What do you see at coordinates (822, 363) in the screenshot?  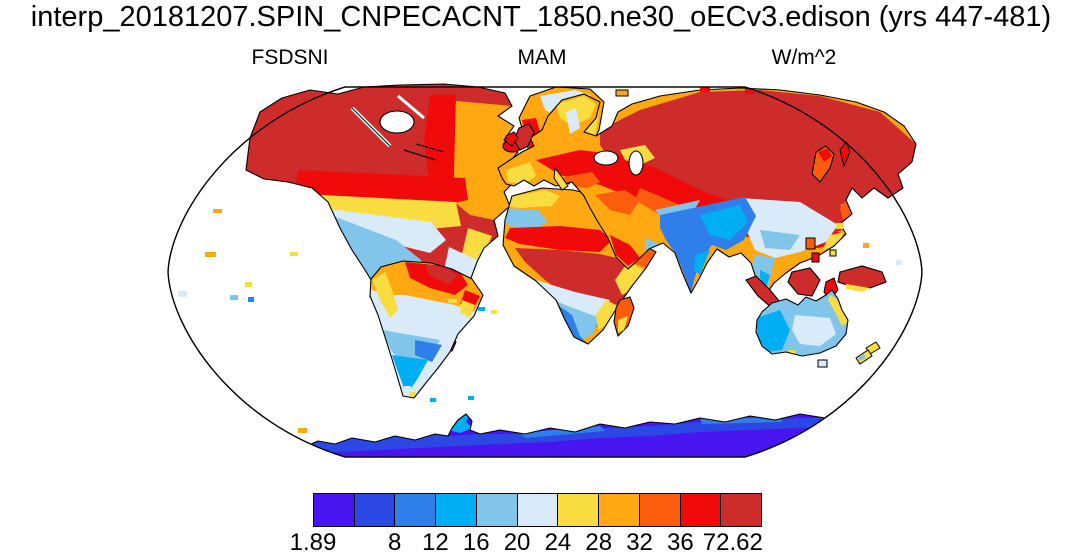 I see `region-tasmania` at bounding box center [822, 363].